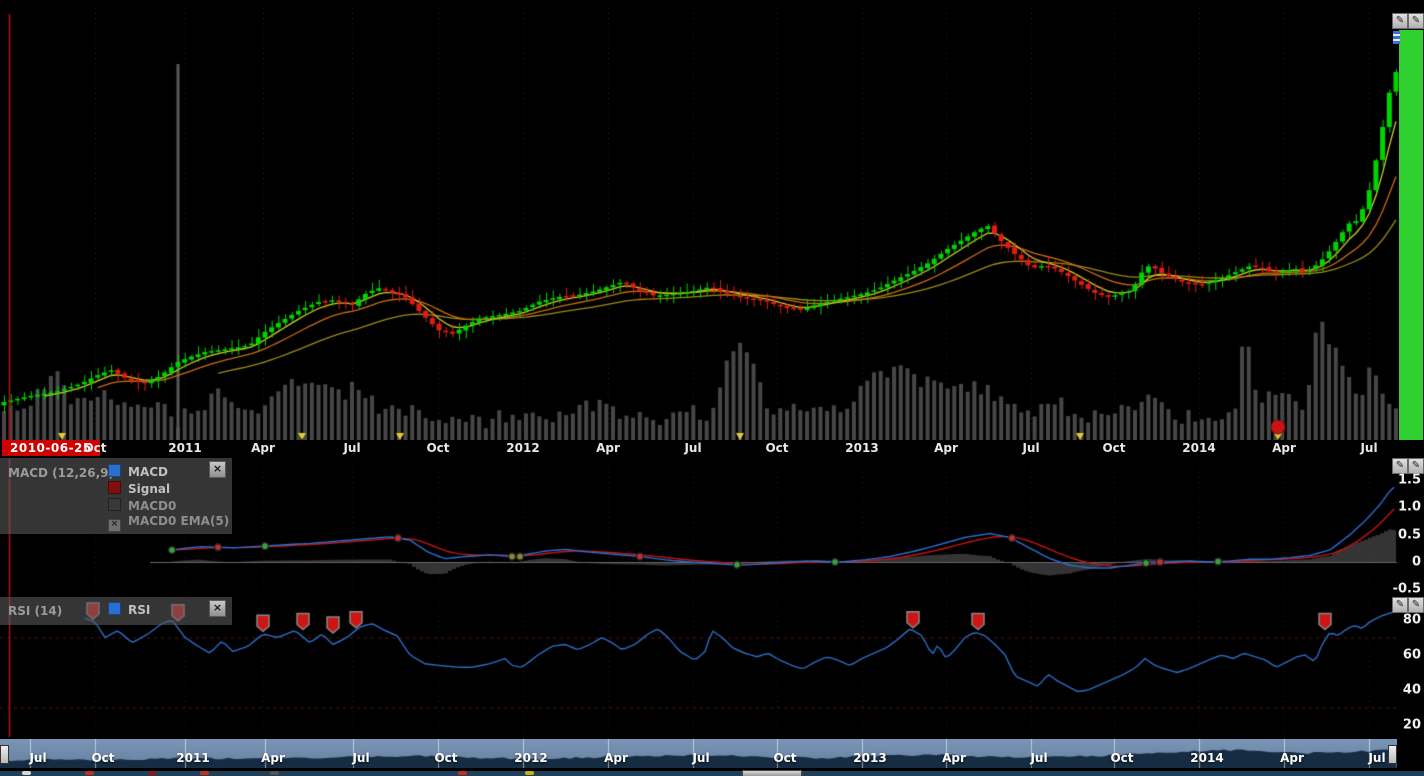 The width and height of the screenshot is (1424, 776). What do you see at coordinates (185, 448) in the screenshot?
I see `x-axis-label: 2011` at bounding box center [185, 448].